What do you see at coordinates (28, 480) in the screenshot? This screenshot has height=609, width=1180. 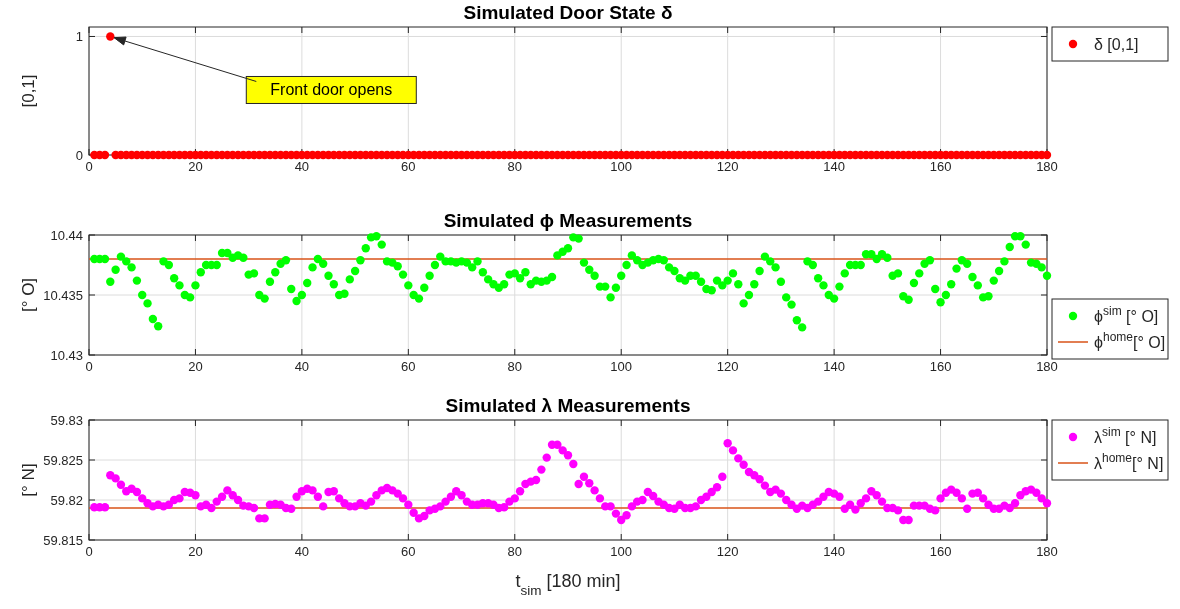 I see `y-axis-title: [° N]` at bounding box center [28, 480].